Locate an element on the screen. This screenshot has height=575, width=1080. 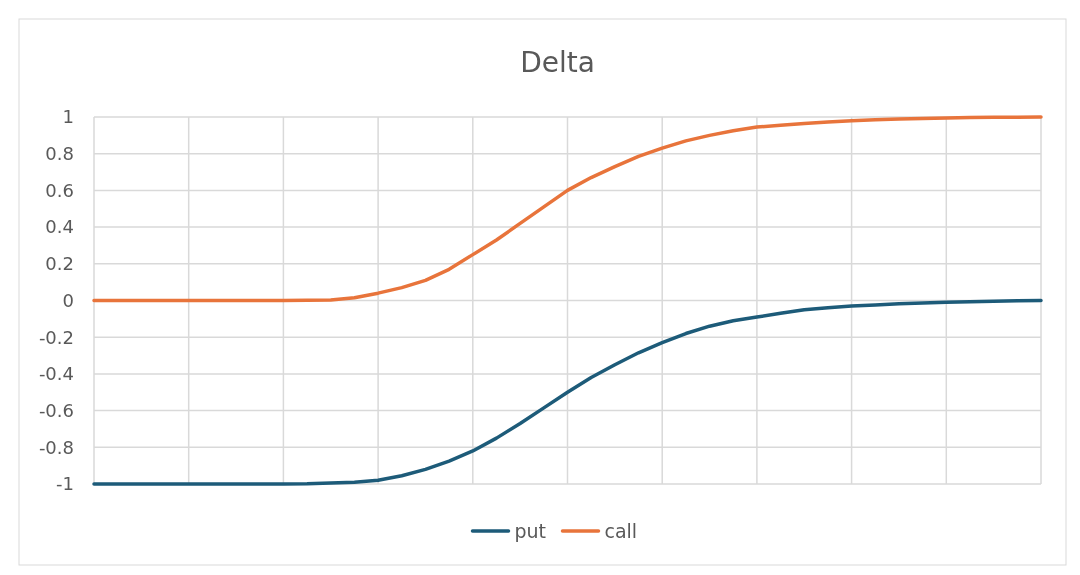
legend-label: put is located at coordinates (530, 530).